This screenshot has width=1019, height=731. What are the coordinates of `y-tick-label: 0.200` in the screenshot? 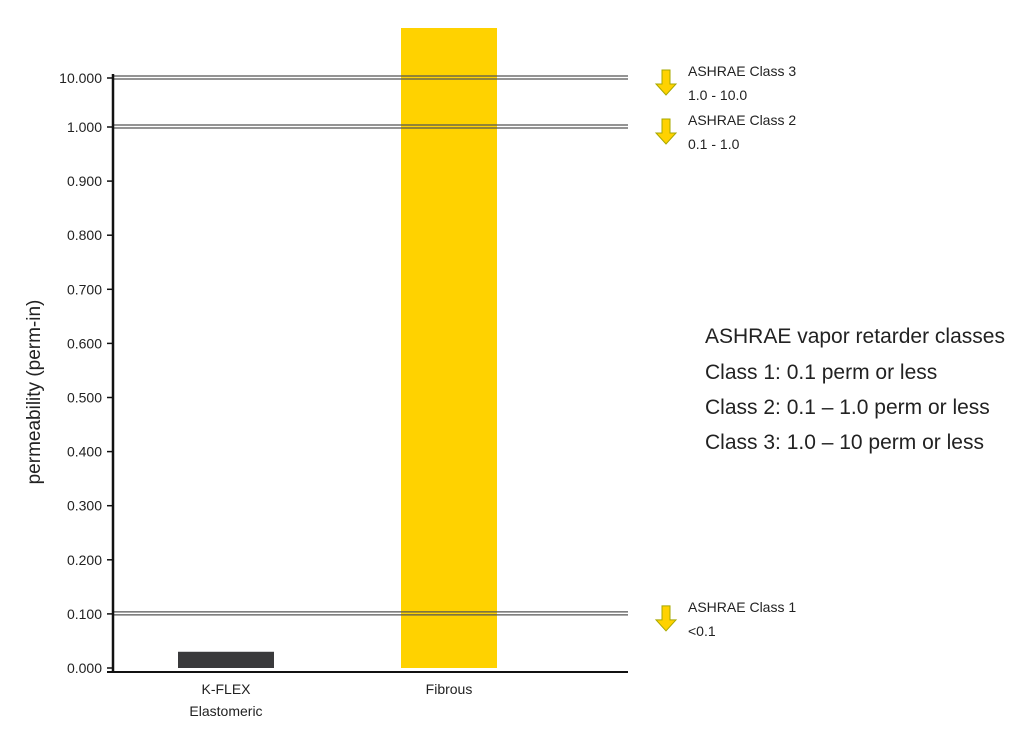 It's located at (84, 560).